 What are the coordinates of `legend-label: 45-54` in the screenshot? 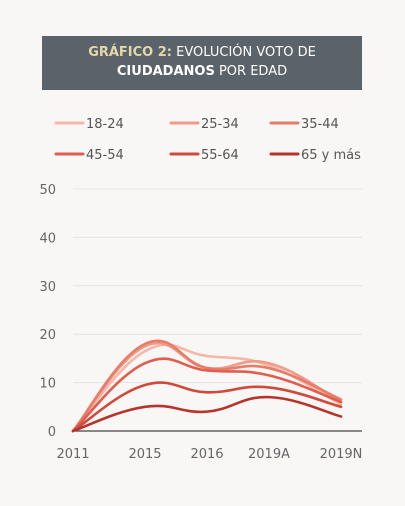 It's located at (105, 155).